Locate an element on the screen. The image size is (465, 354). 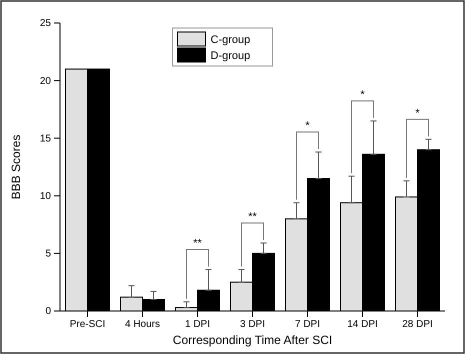
x-tick-label: 28 DPI is located at coordinates (417, 324).